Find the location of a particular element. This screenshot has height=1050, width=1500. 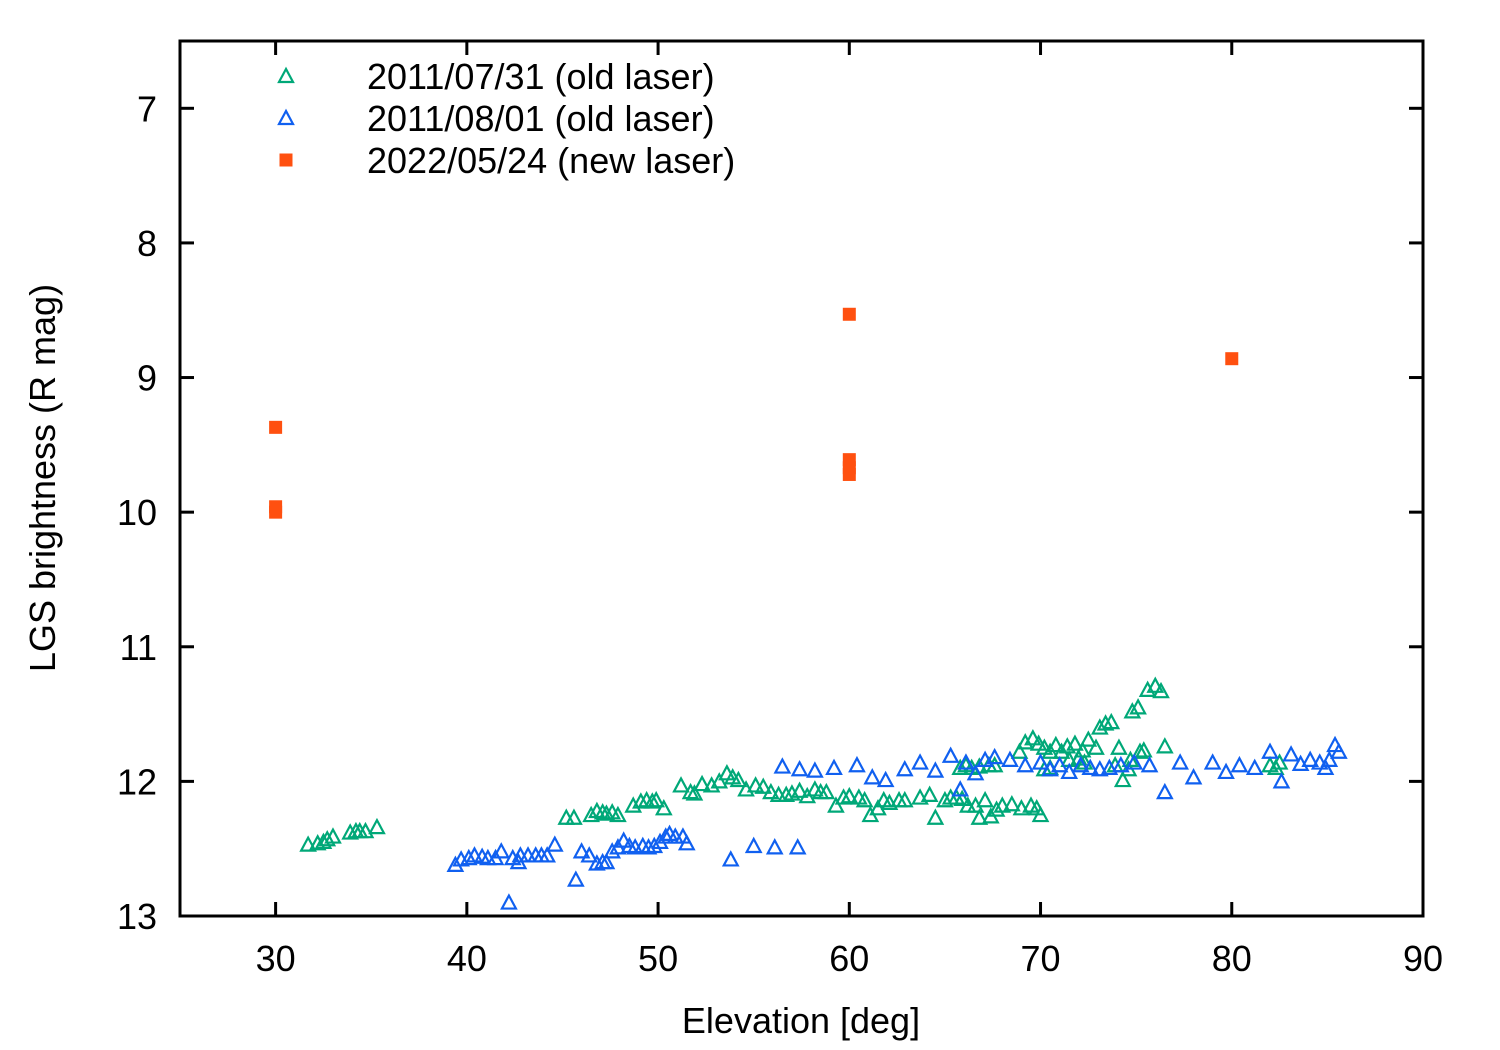

x-tick-label: 90 is located at coordinates (1423, 958).